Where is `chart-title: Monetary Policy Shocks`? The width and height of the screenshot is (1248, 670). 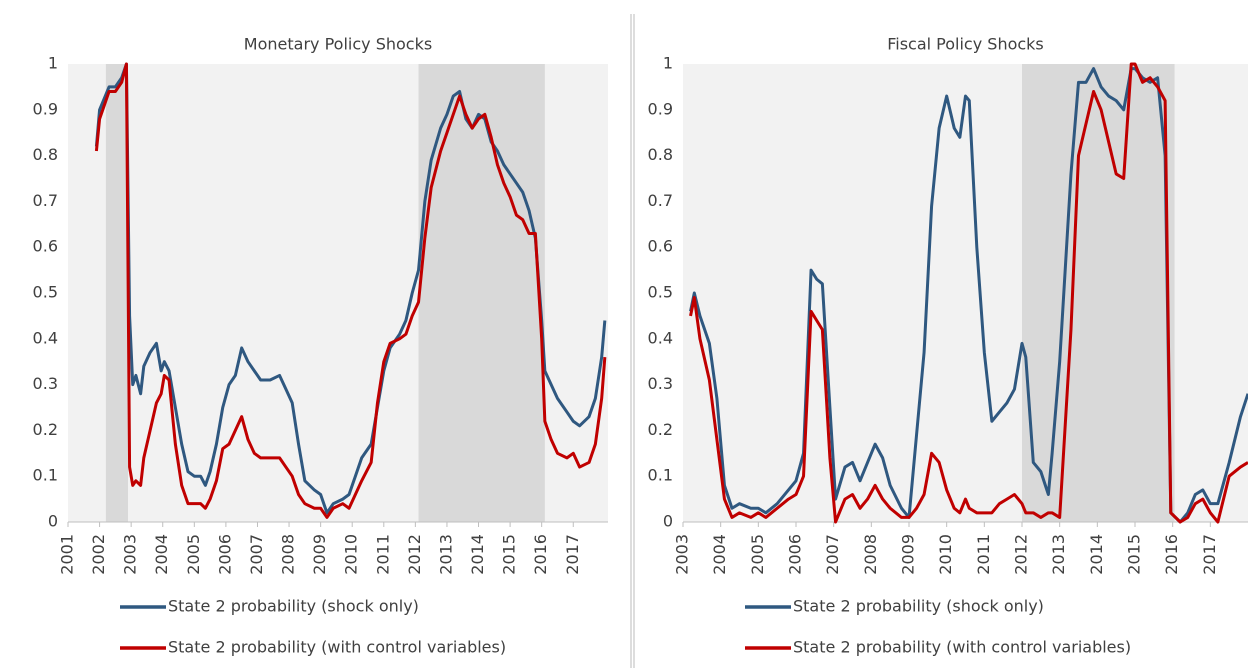 chart-title: Monetary Policy Shocks is located at coordinates (338, 44).